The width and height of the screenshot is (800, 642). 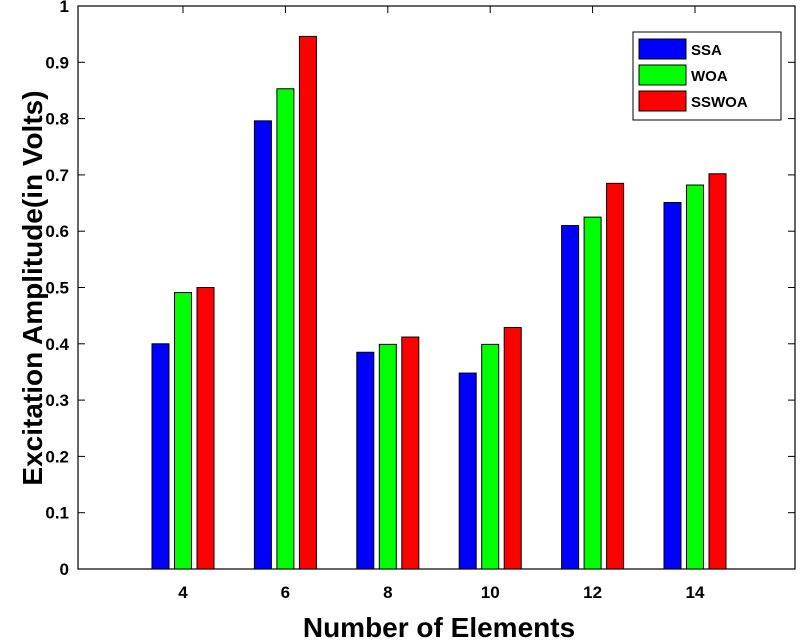 I want to click on y-tick-label: 0, so click(x=64, y=569).